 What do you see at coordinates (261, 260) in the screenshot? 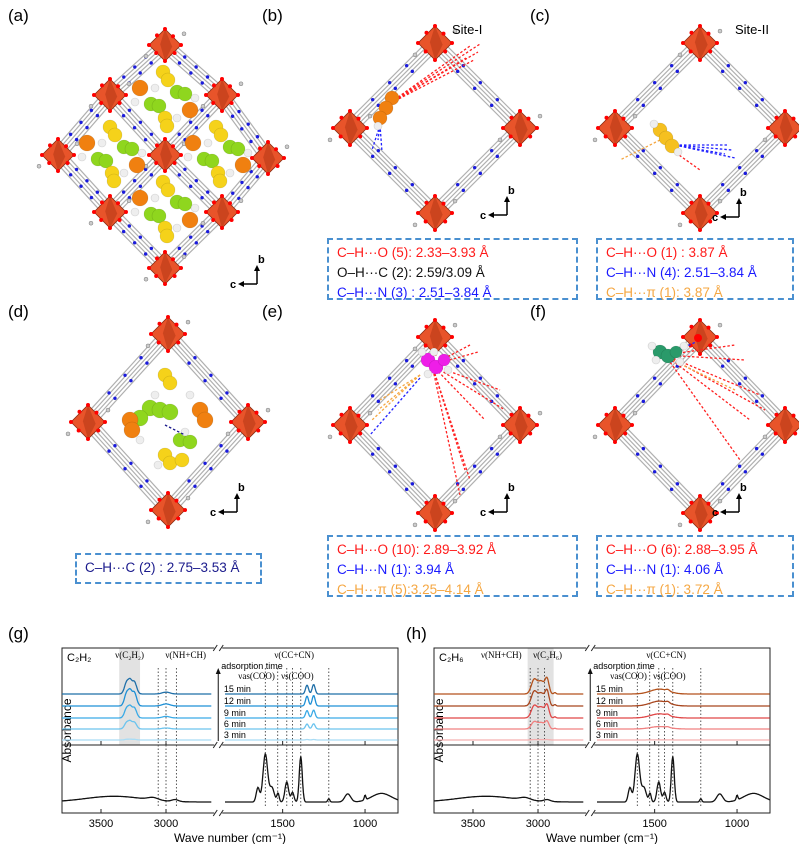
I see `axis-label-b: b` at bounding box center [261, 260].